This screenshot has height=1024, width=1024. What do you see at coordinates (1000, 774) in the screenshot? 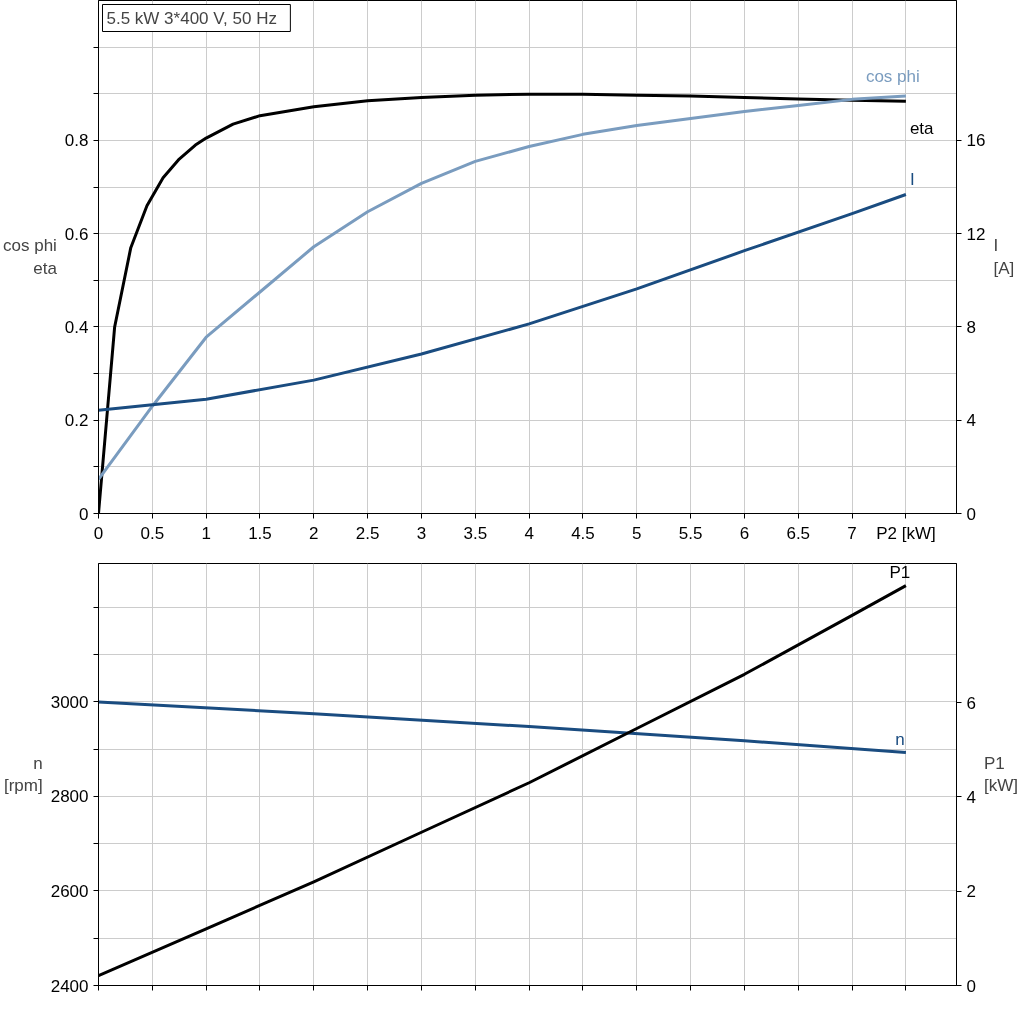
I see `y2-axis-title: P1 [kW]` at bounding box center [1000, 774].